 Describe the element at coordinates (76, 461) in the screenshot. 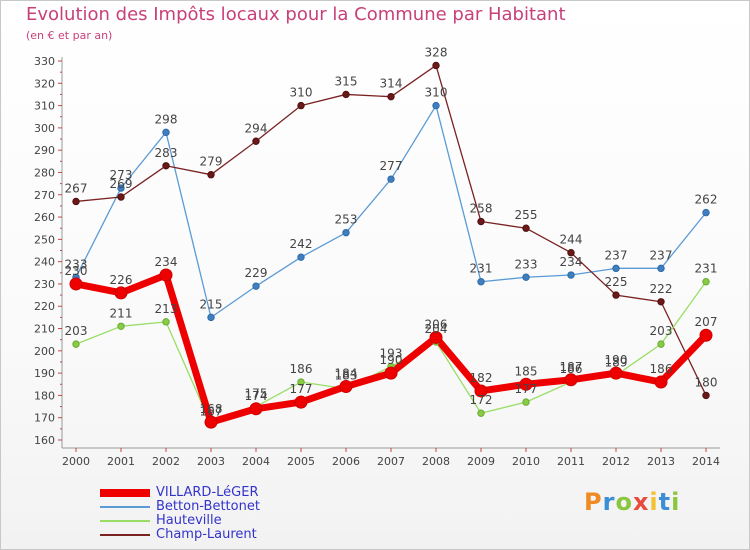

I see `x-tick-label: 2000` at that location.